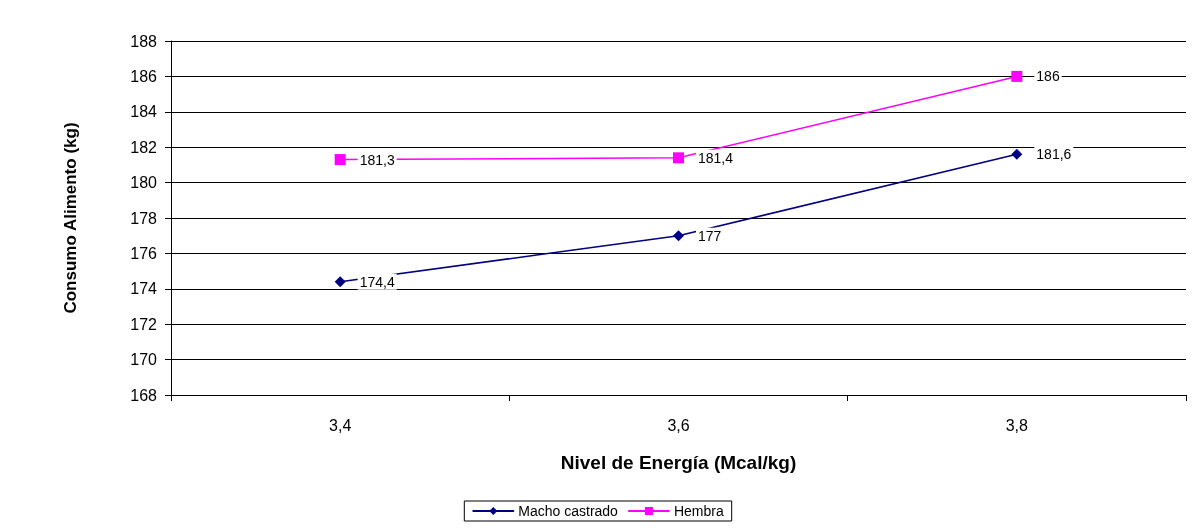 The width and height of the screenshot is (1196, 531). I want to click on data-label: 174,4, so click(377, 281).